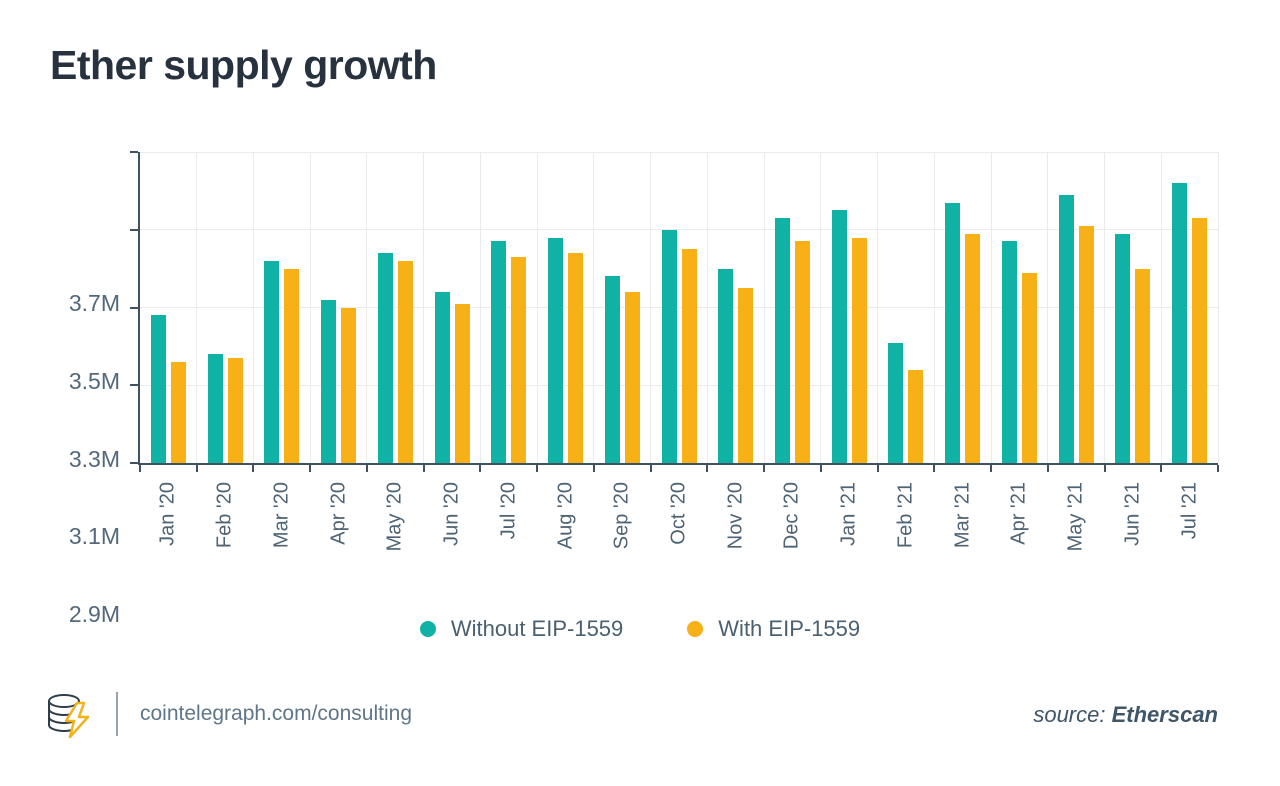  What do you see at coordinates (640, 629) in the screenshot?
I see `chart-legend: Without EIP-1559 With EIP-1559` at bounding box center [640, 629].